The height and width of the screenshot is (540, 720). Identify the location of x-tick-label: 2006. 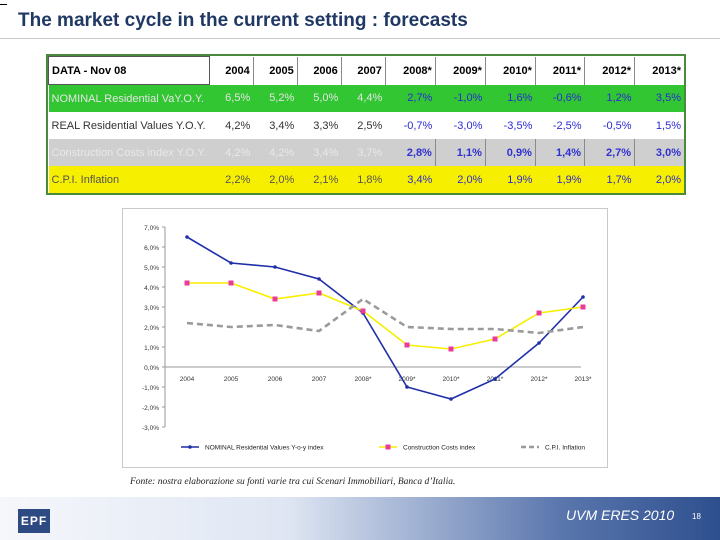
(275, 379).